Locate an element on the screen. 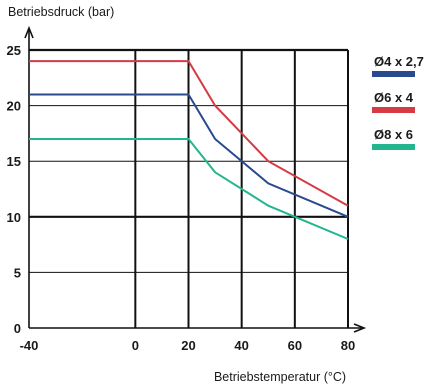  x-tick-label-80: 80 is located at coordinates (348, 345).